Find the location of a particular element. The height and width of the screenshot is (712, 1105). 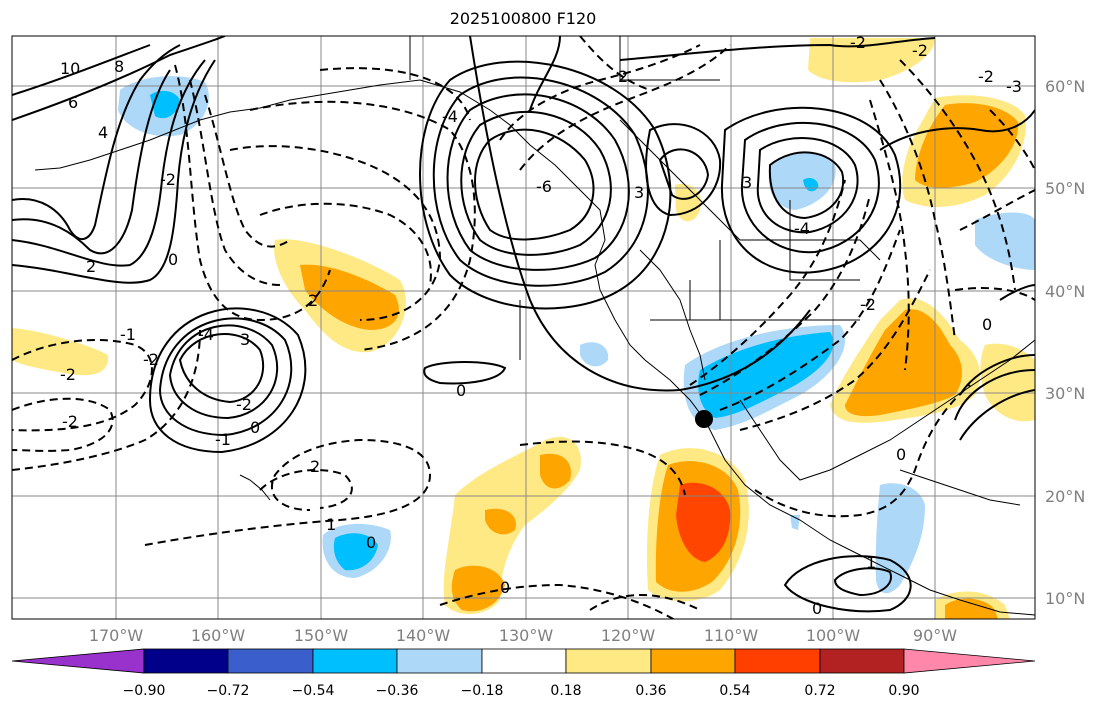

colorbar-tick-label: −0.36 is located at coordinates (397, 691).